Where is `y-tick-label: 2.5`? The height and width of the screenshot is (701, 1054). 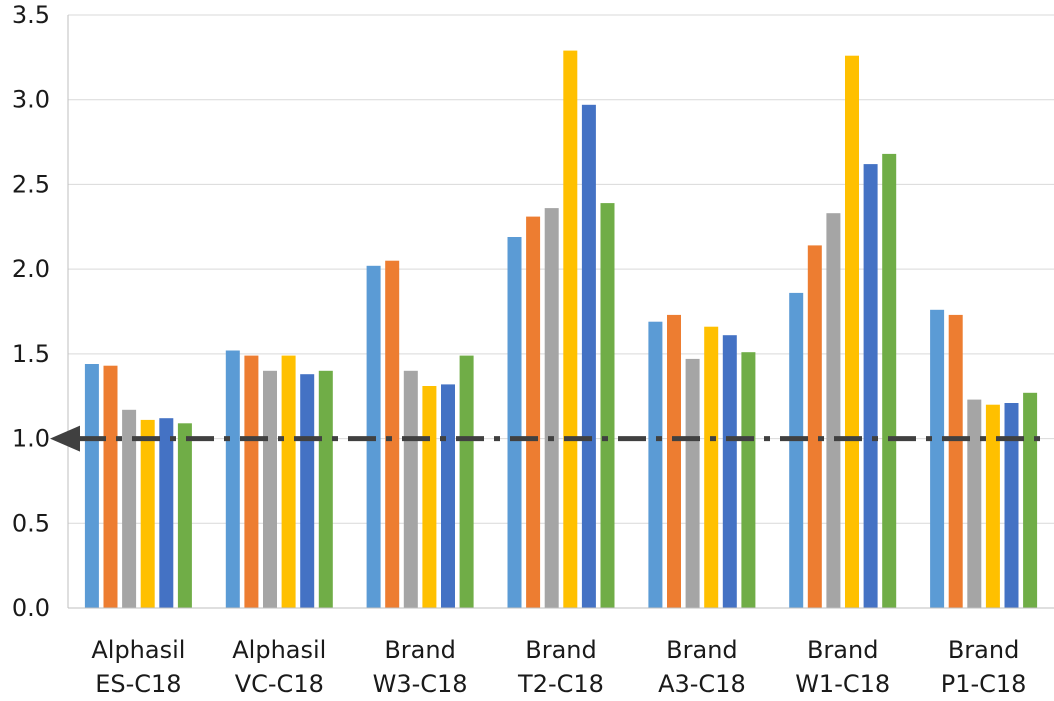
y-tick-label: 2.5 is located at coordinates (31, 184).